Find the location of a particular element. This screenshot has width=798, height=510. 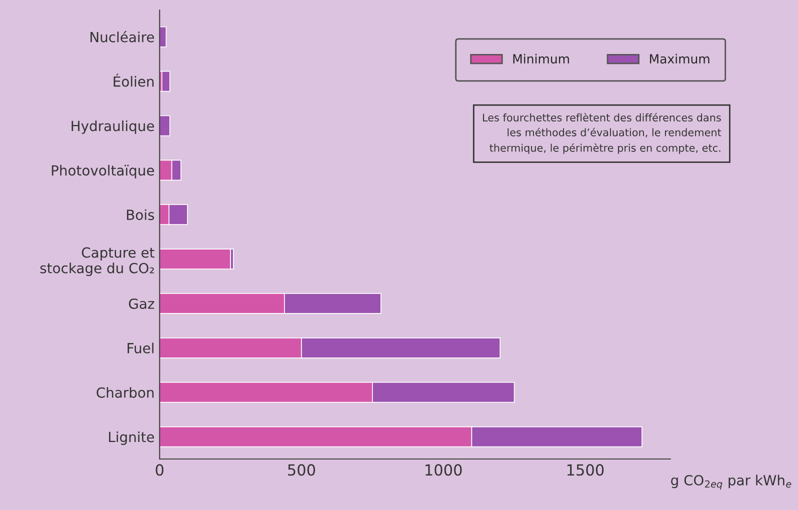

x-tick-label: 1000 is located at coordinates (444, 470).